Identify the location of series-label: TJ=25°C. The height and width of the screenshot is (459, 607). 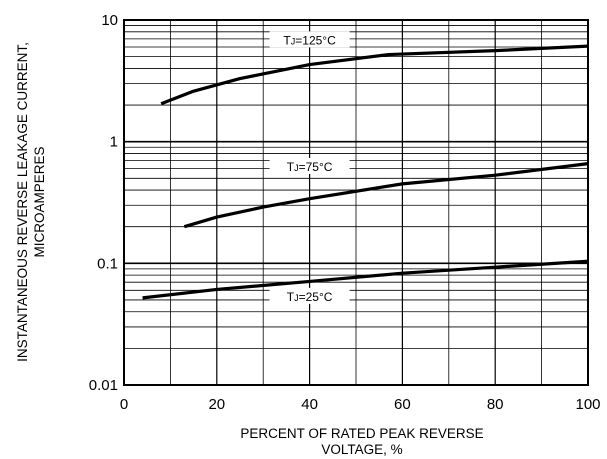
(310, 297).